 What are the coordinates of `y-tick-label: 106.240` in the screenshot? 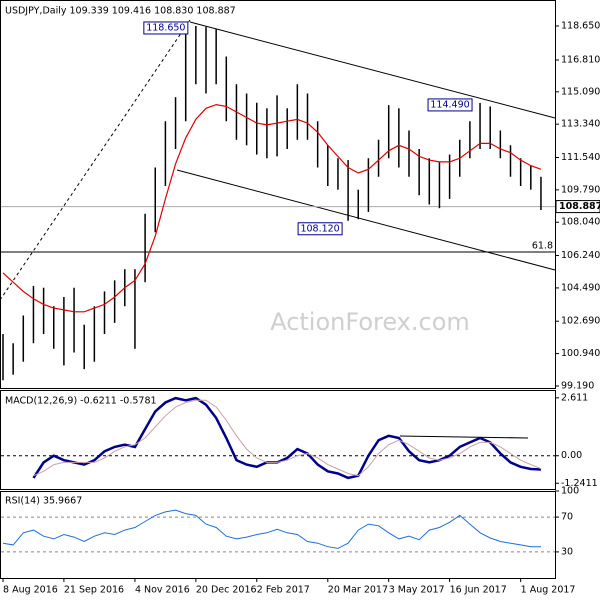 It's located at (580, 255).